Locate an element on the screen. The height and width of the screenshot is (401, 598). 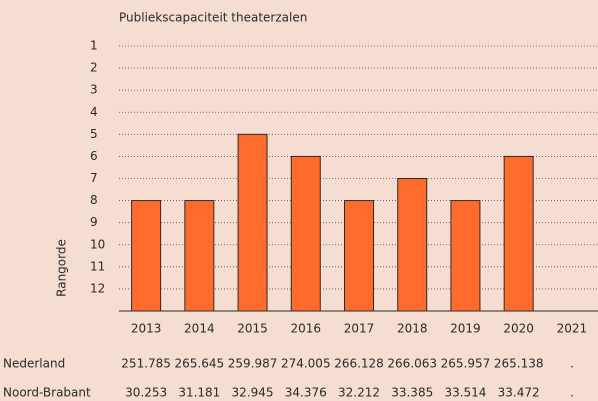
x-tick-label: 2019 is located at coordinates (465, 329).